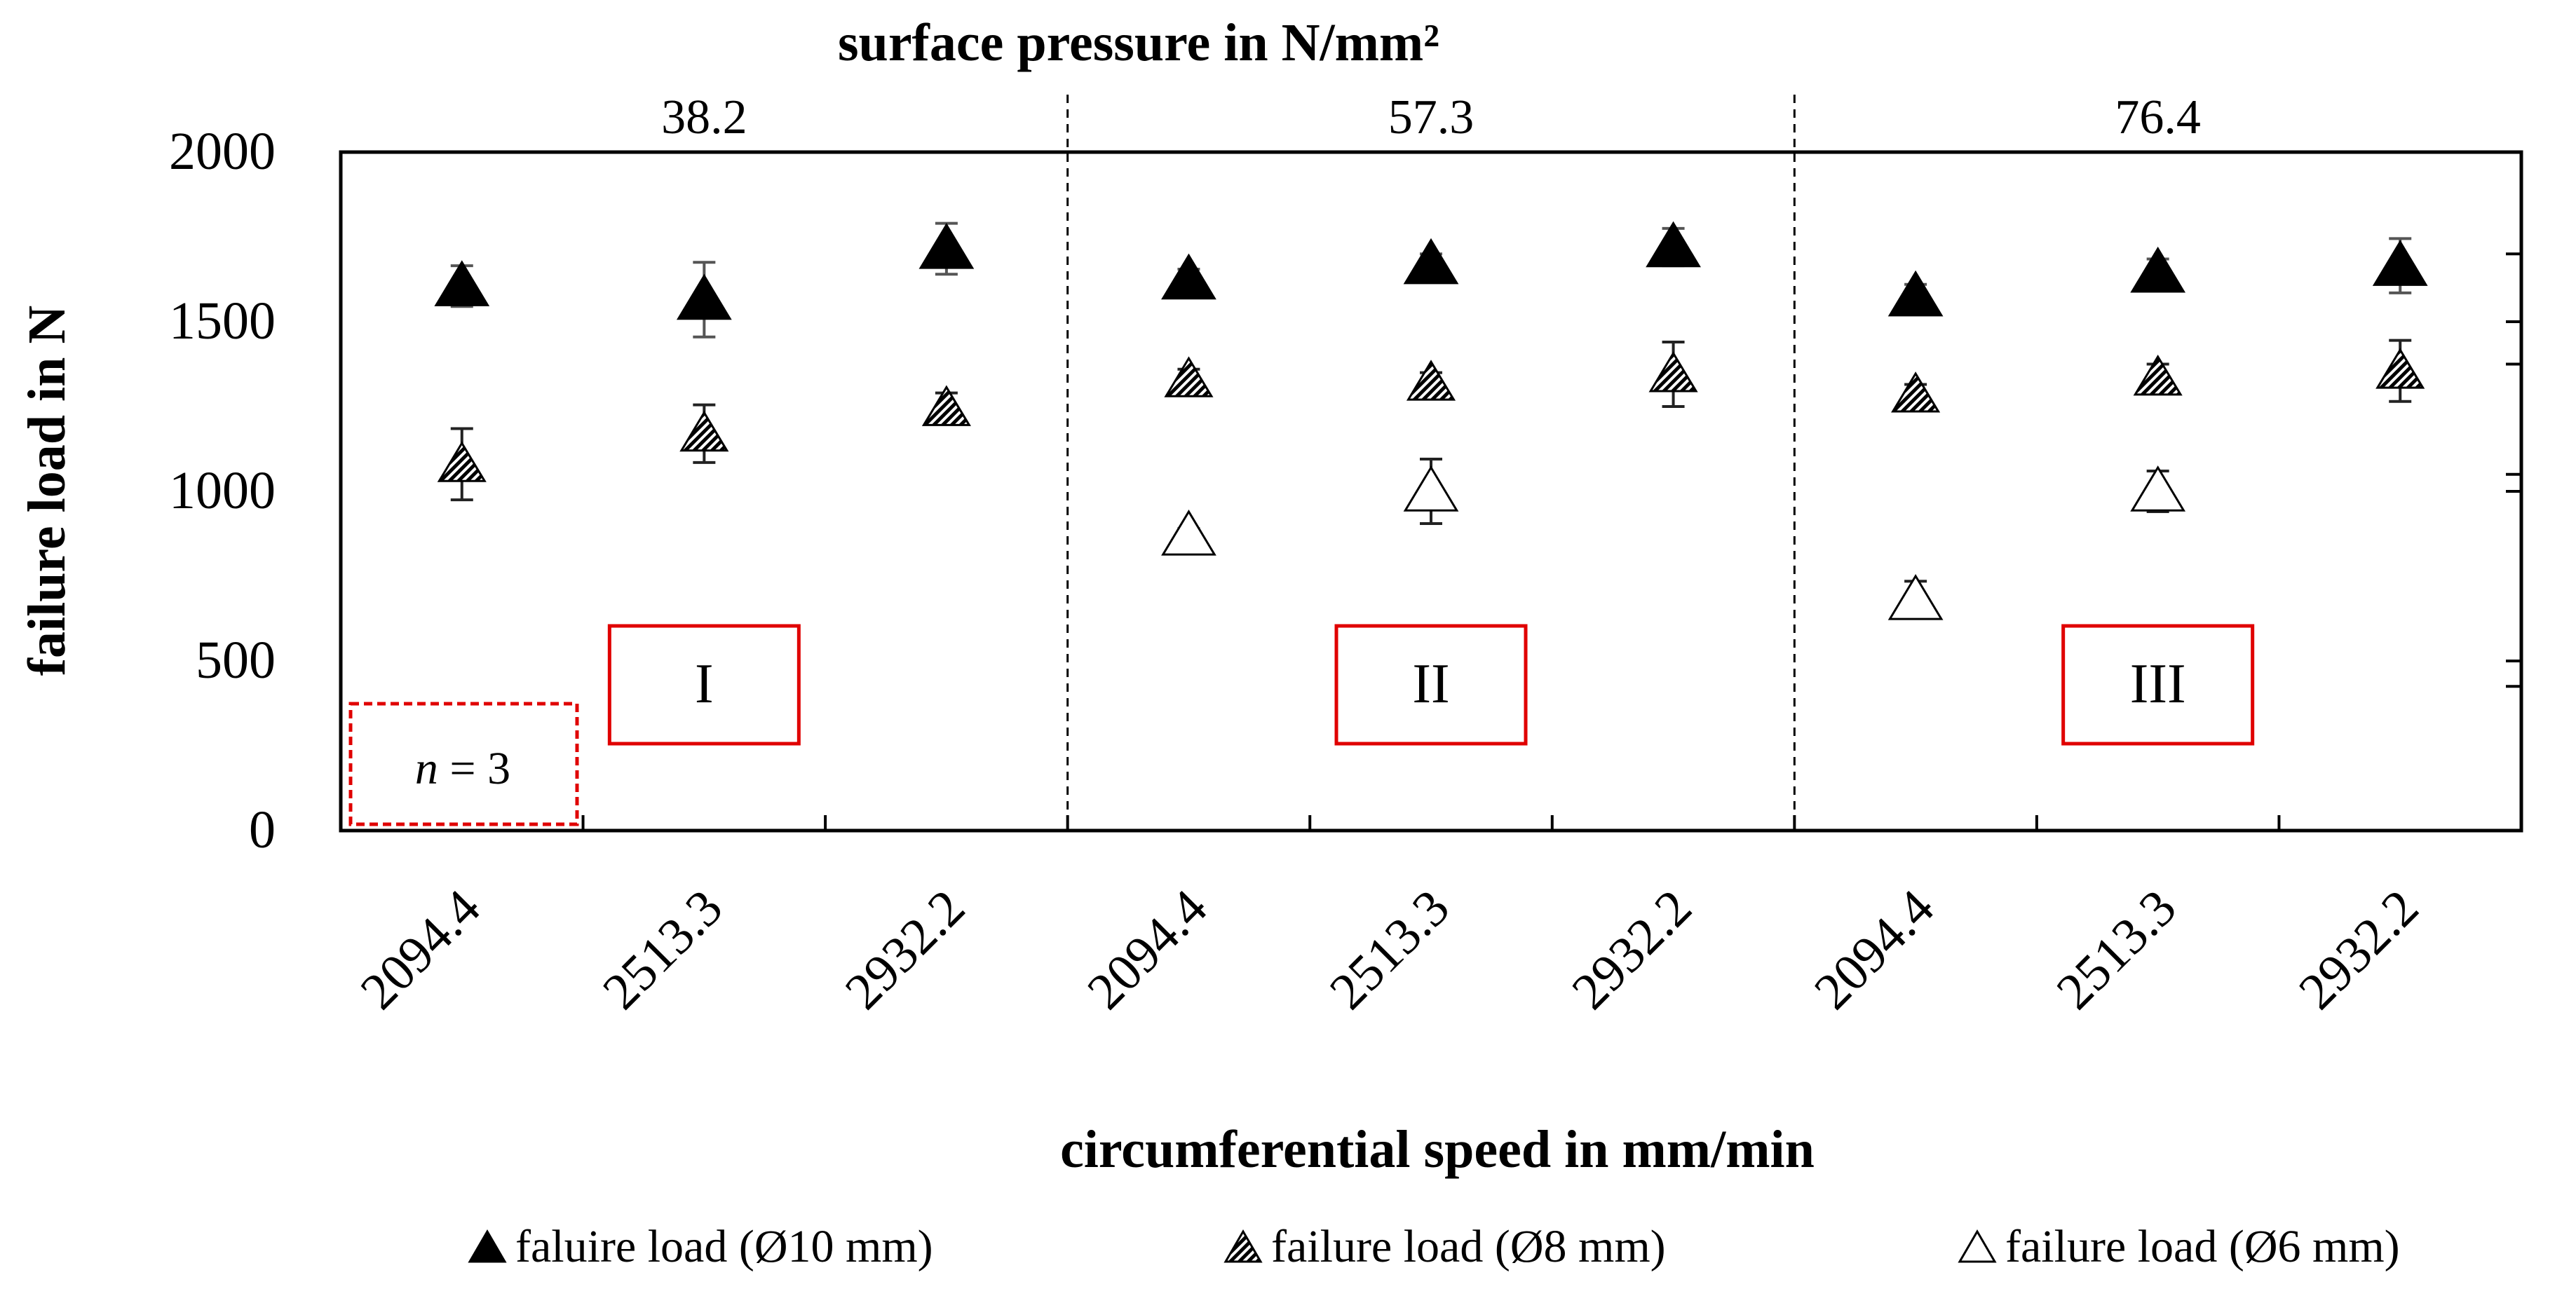 The image size is (2576, 1310). What do you see at coordinates (427, 768) in the screenshot?
I see `sample-size-symbol: n` at bounding box center [427, 768].